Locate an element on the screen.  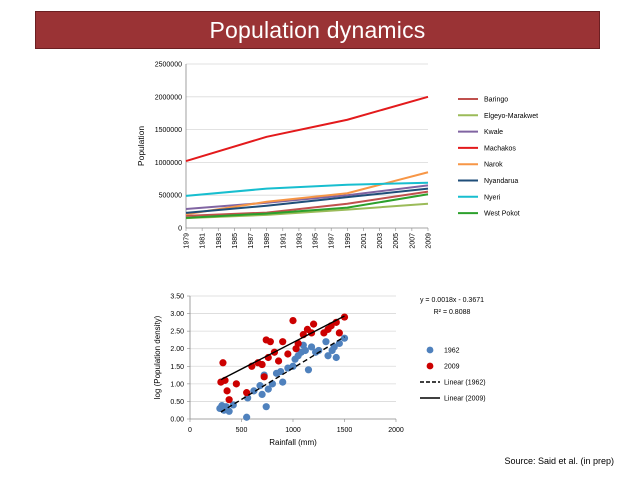
legend-label: Kwale is located at coordinates (493, 132).